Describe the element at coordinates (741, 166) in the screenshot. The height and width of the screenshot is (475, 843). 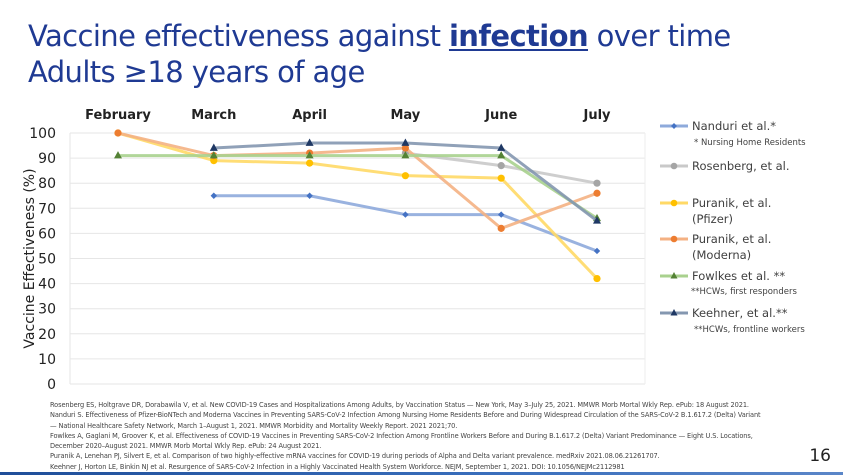
I see `legend-label: Rosenberg, et al.` at that location.